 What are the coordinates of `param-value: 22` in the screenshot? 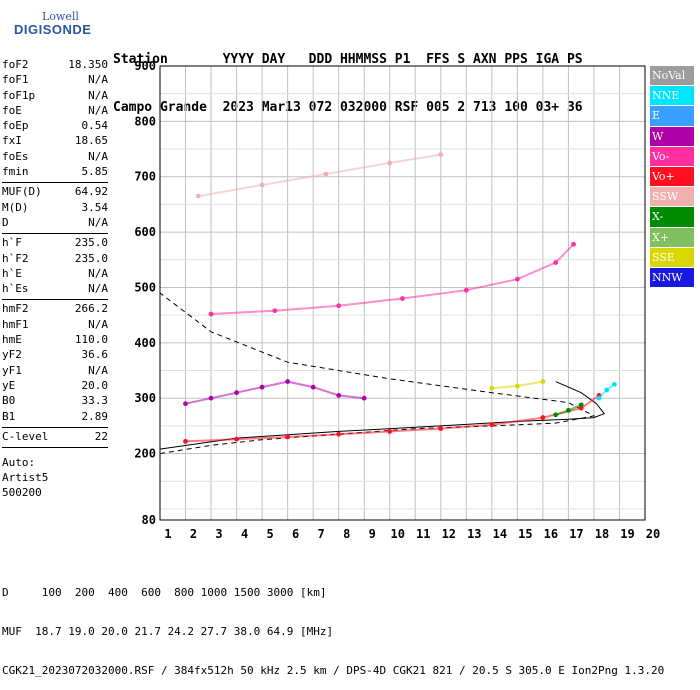 It's located at (101, 436).